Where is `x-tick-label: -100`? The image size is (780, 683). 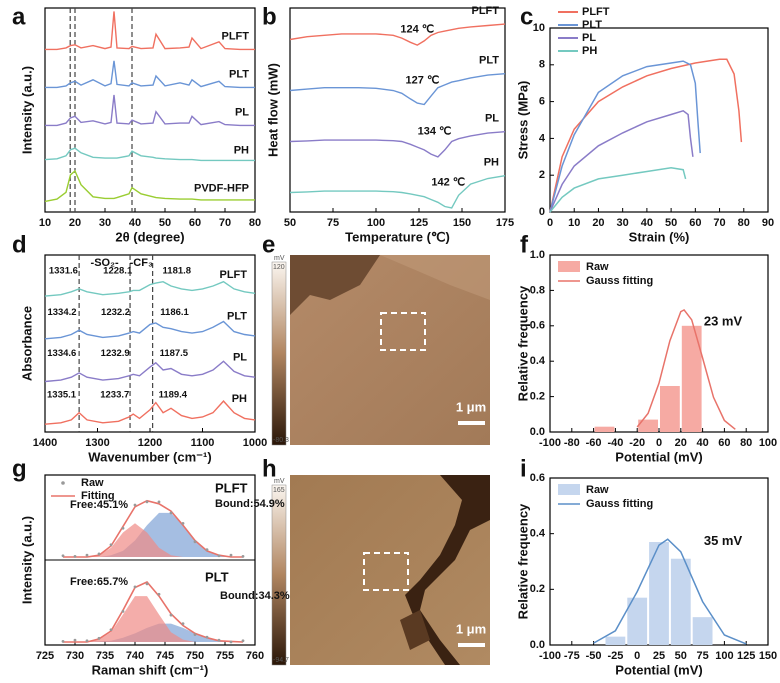
x-tick-label: -100 is located at coordinates (550, 656).